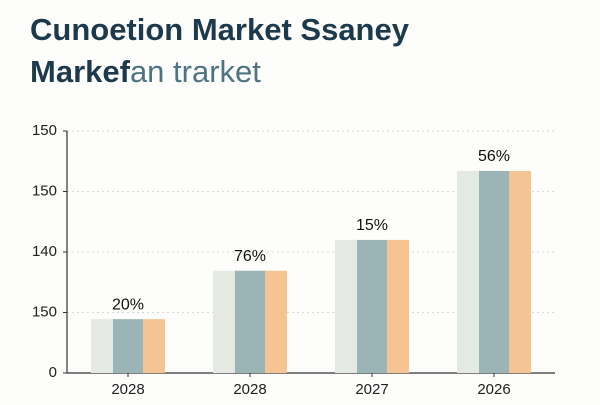 This screenshot has width=600, height=405. Describe the element at coordinates (80, 71) in the screenshot. I see `subtitle-part: Markef` at that location.